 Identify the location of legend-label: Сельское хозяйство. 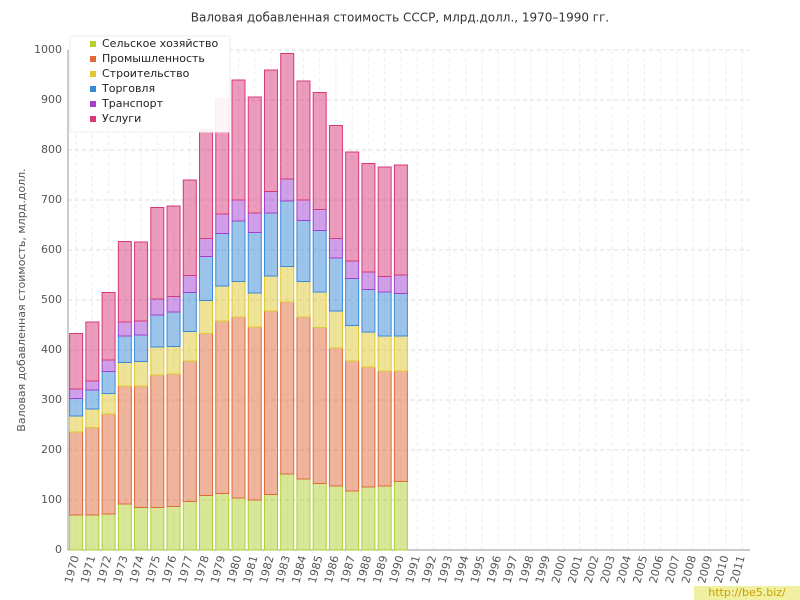
(160, 43).